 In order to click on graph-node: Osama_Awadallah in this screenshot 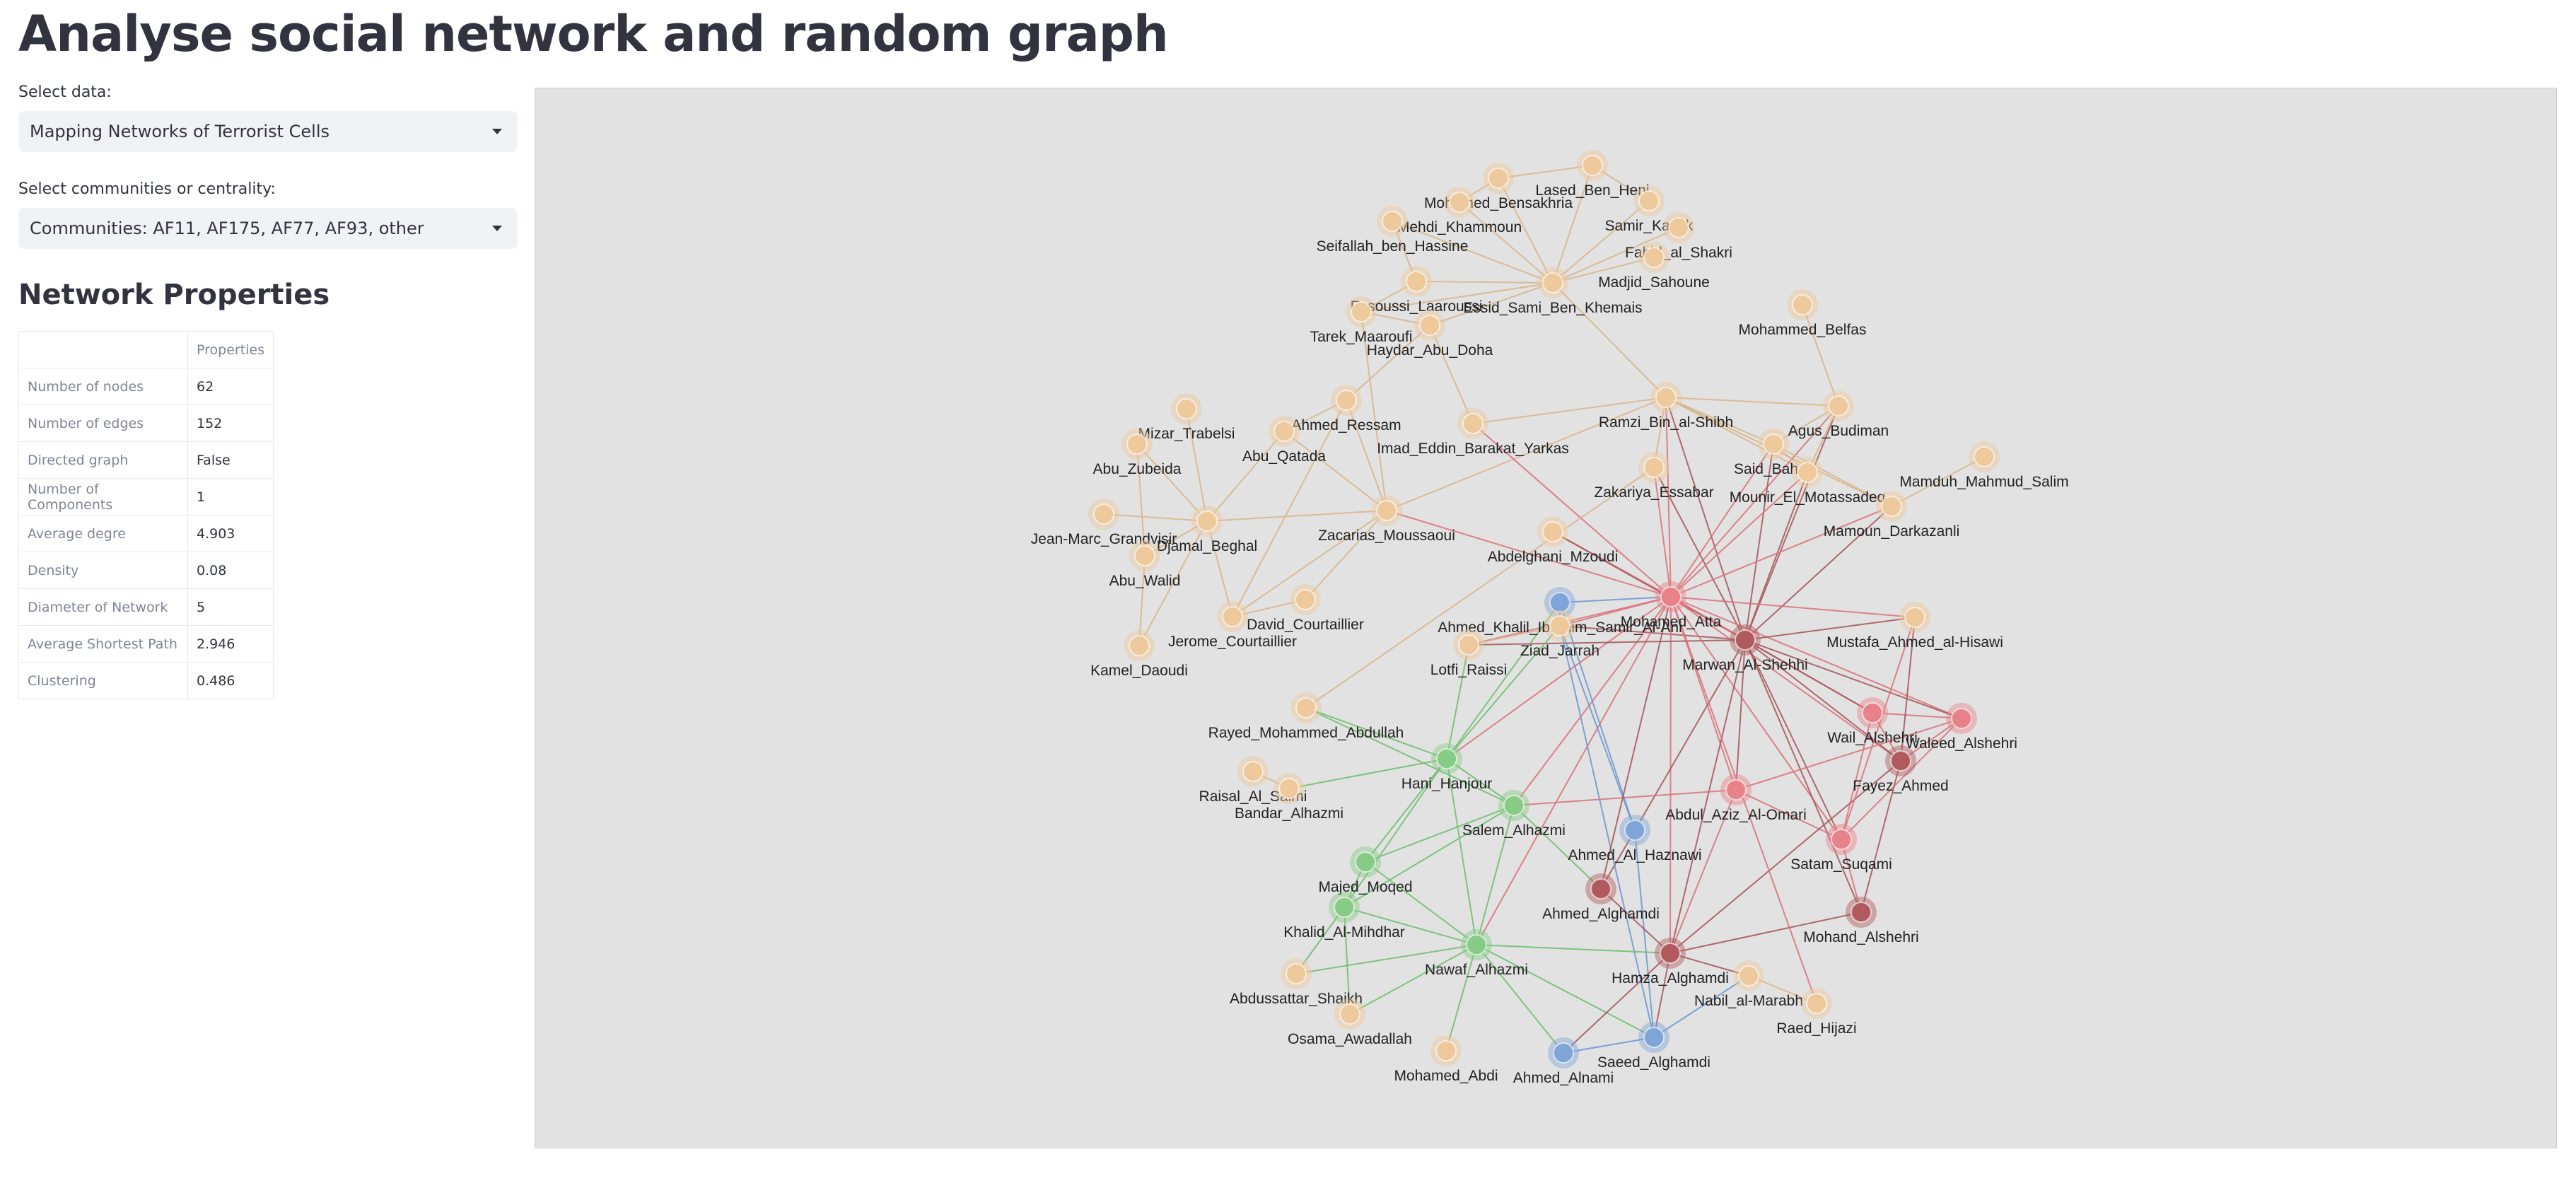, I will do `click(1350, 1023)`.